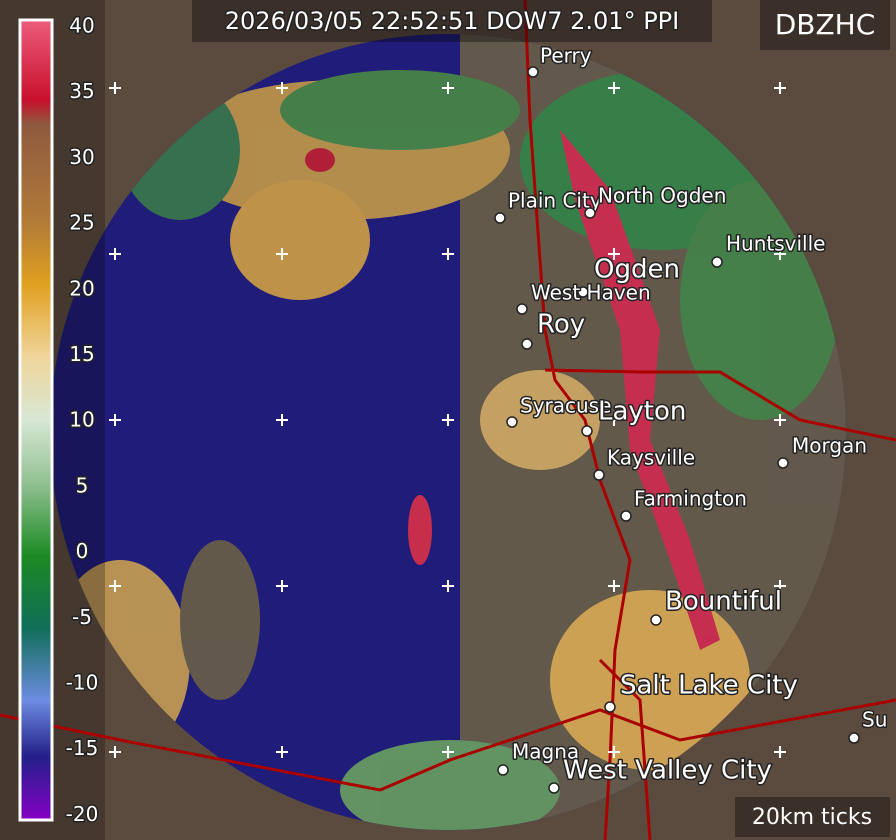  I want to click on scale-box, so click(812, 817).